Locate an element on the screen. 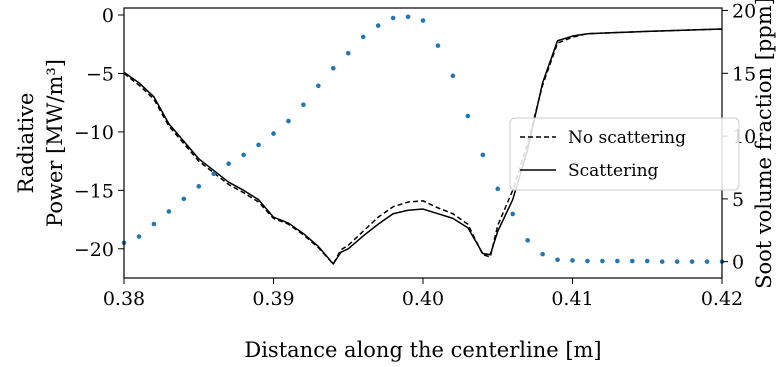  x-axis-label: Distance along the centerline [m] is located at coordinates (422, 350).